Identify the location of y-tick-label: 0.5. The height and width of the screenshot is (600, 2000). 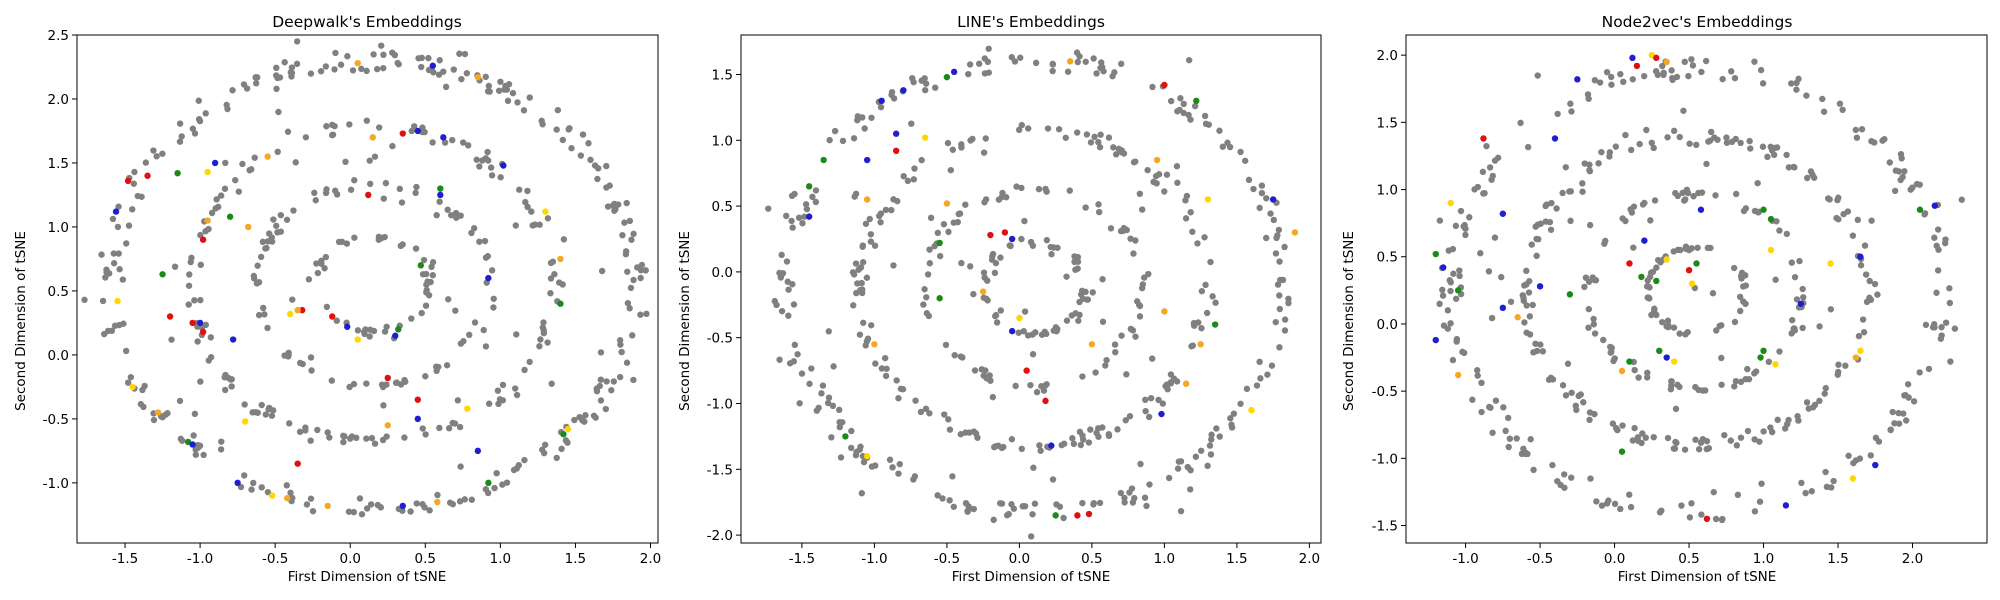
(1387, 258).